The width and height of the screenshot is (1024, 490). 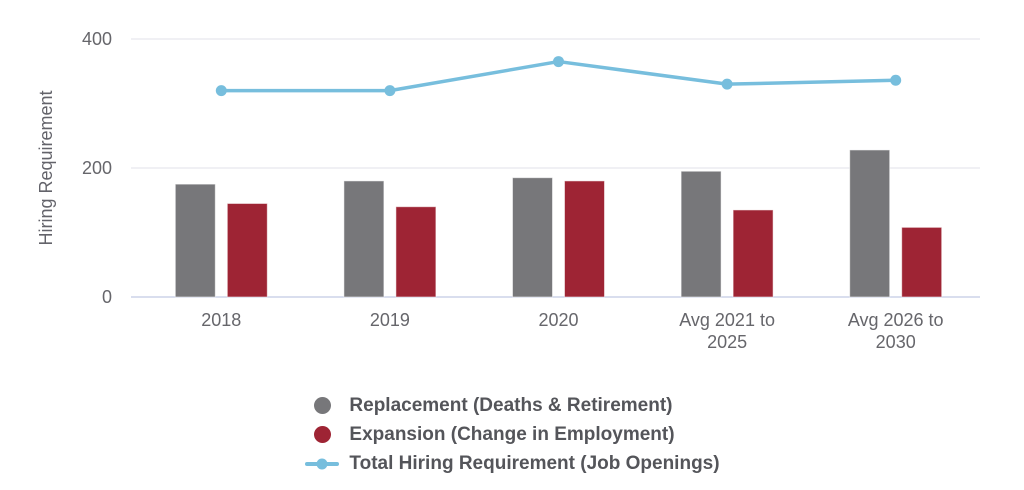 I want to click on bar-expansion-2020, so click(x=584, y=239).